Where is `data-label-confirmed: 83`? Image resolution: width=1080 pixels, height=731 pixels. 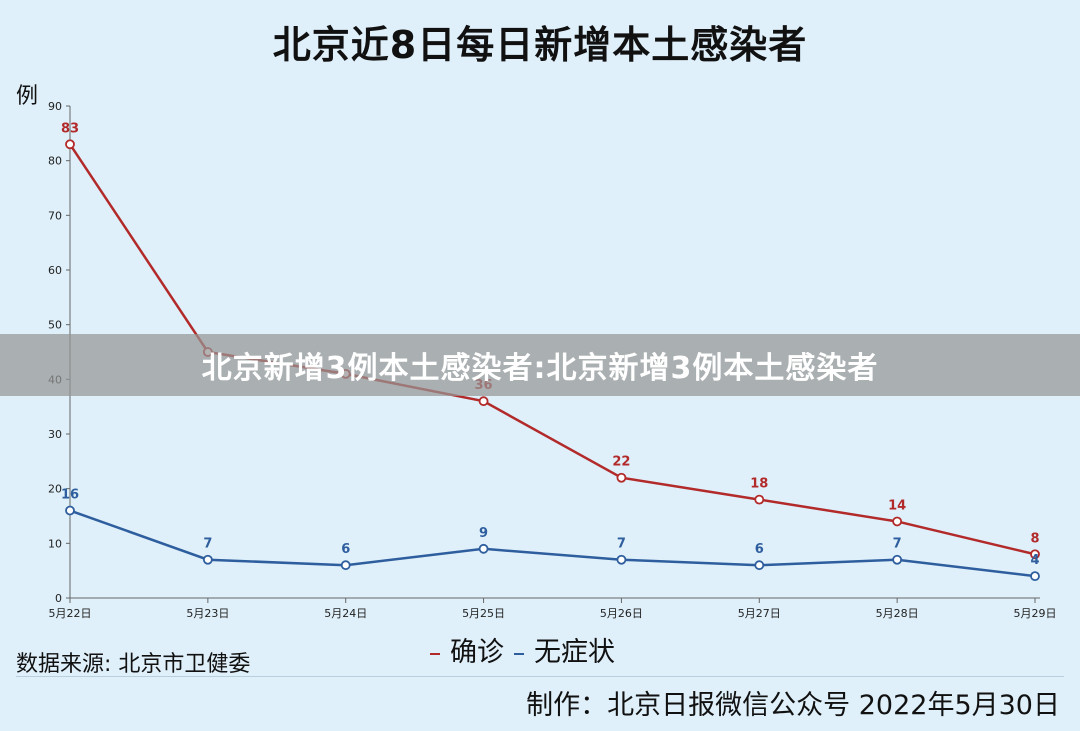
data-label-confirmed: 83 is located at coordinates (70, 128).